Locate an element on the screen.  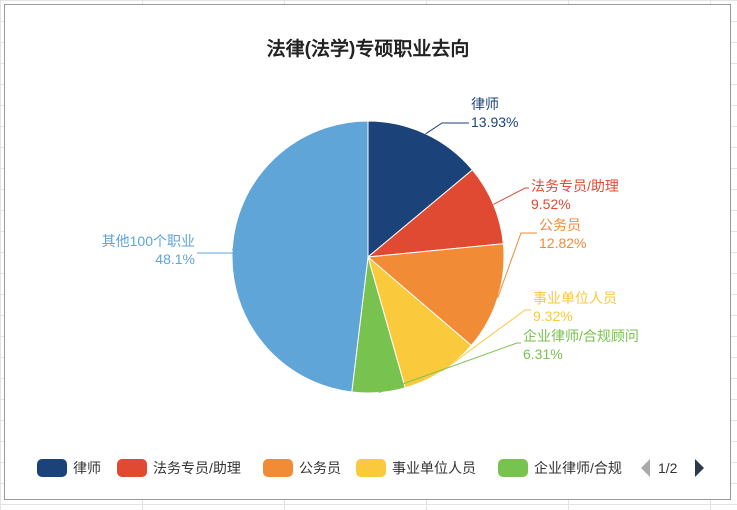
legend: 律师 法务专员/助理 公务员 事业单位人员 企业律师/合规 is located at coordinates (329, 468).